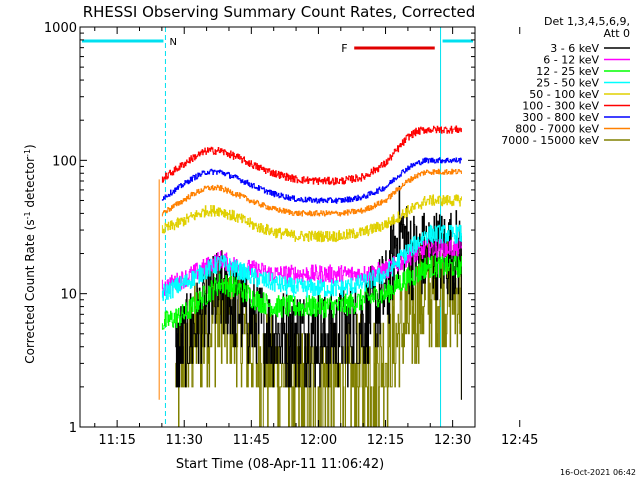  What do you see at coordinates (183, 440) in the screenshot?
I see `x-tick-label: 11:30` at bounding box center [183, 440].